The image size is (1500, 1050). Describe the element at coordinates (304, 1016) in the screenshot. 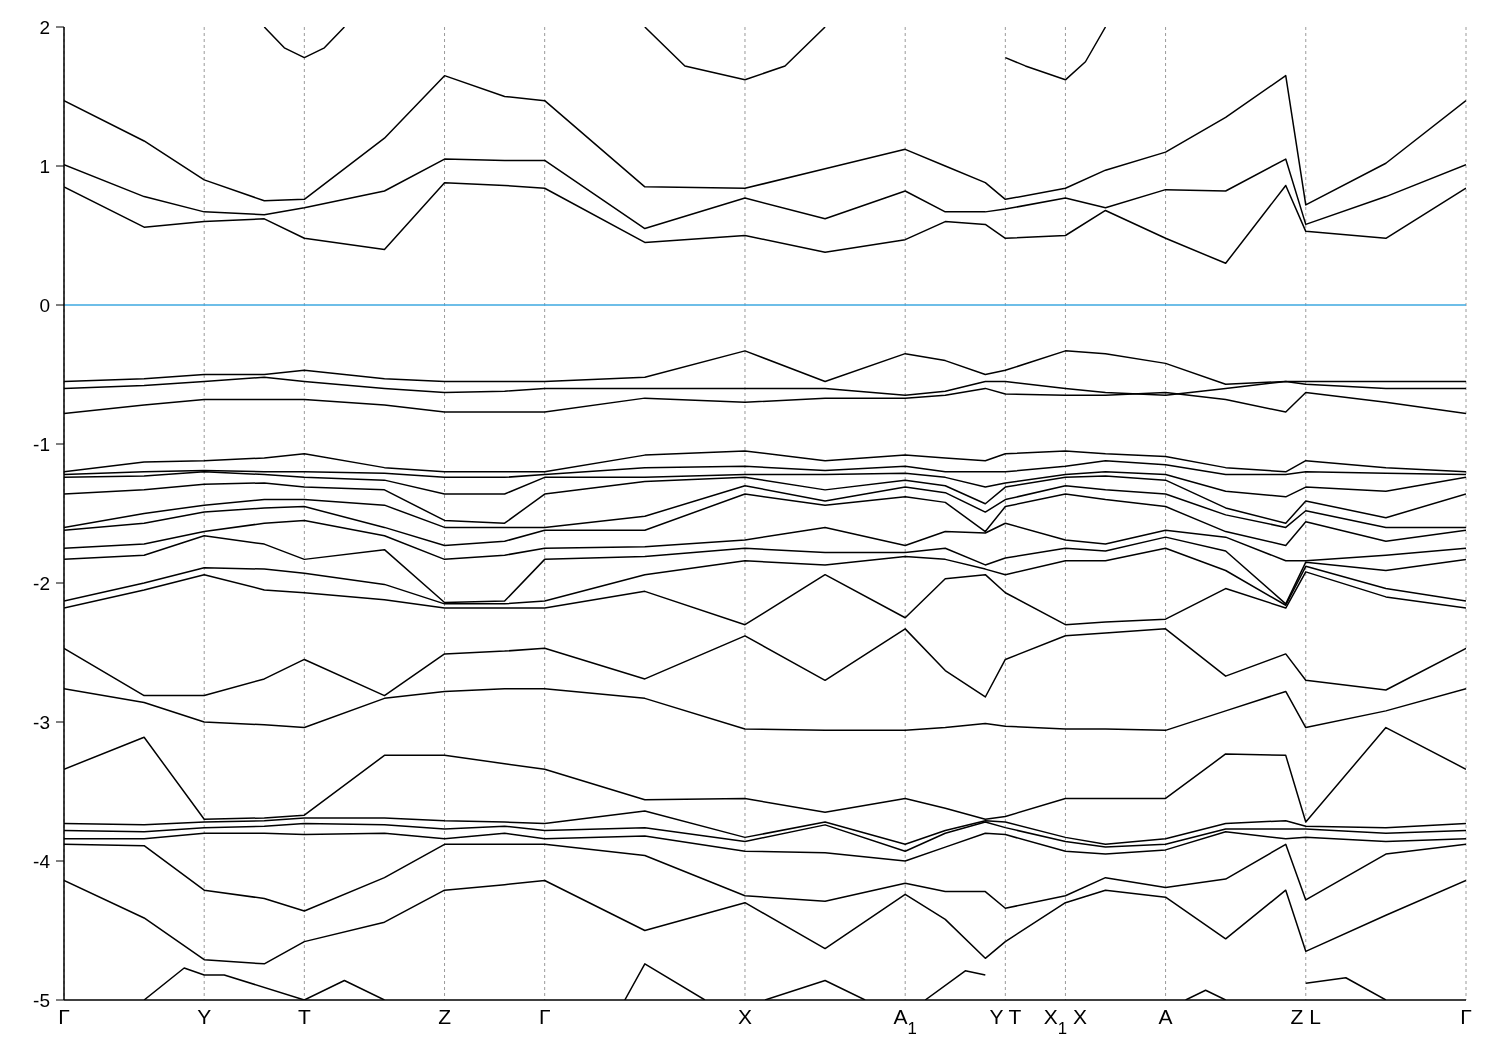

I see `x-tick-label: T` at that location.